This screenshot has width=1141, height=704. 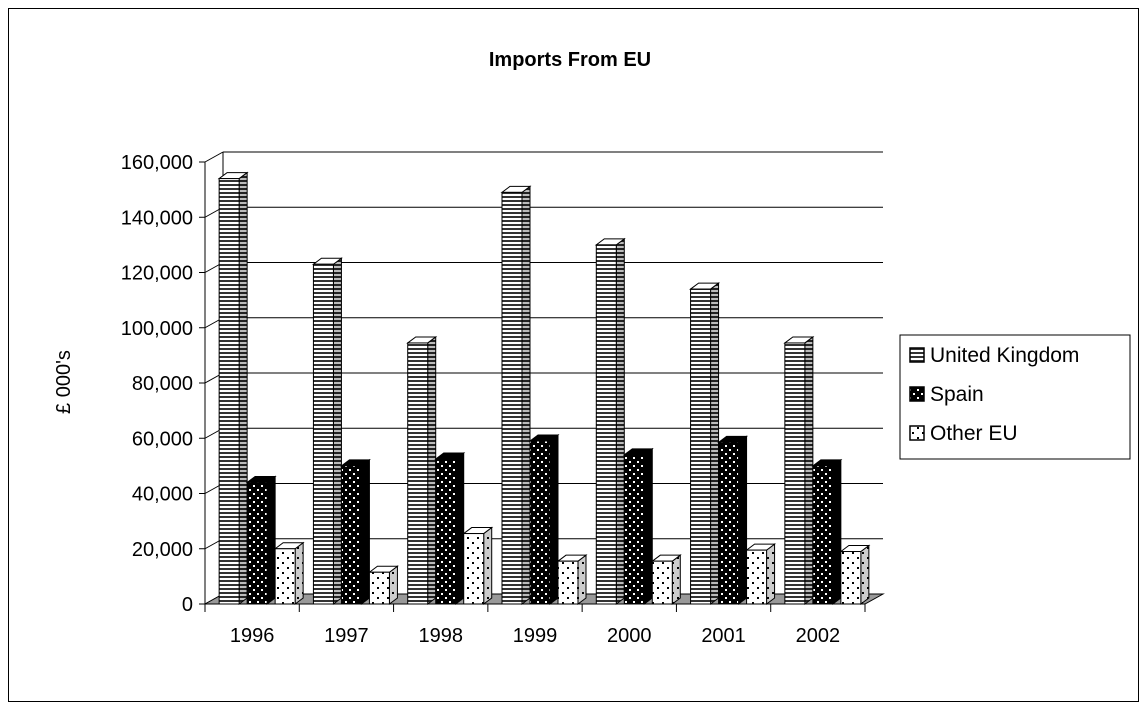 What do you see at coordinates (252, 636) in the screenshot?
I see `x-tick-label: 1996` at bounding box center [252, 636].